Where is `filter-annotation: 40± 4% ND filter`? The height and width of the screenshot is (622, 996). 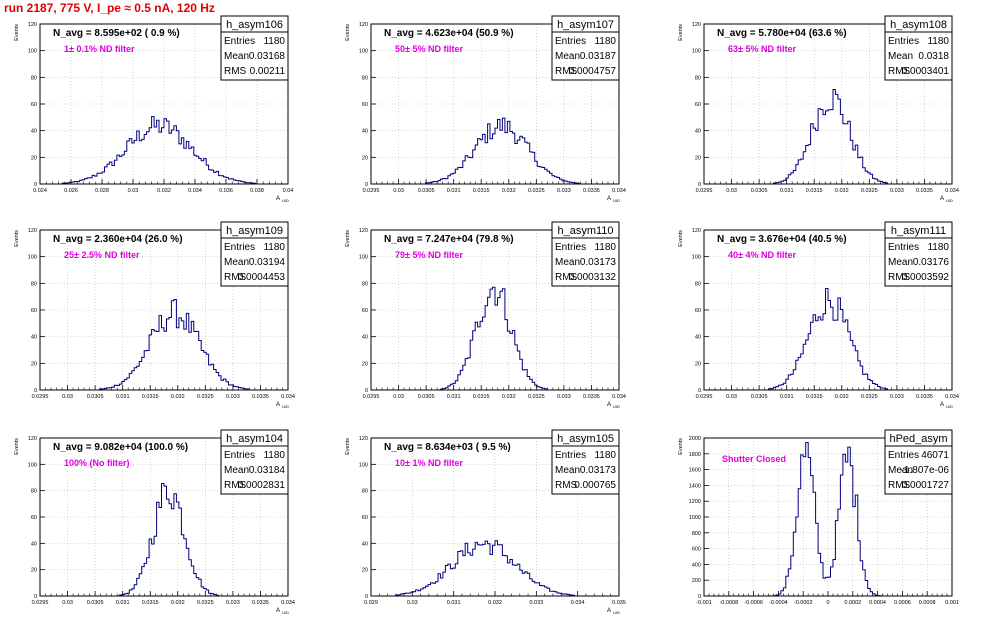
filter-annotation: 40± 4% ND filter is located at coordinates (762, 255).